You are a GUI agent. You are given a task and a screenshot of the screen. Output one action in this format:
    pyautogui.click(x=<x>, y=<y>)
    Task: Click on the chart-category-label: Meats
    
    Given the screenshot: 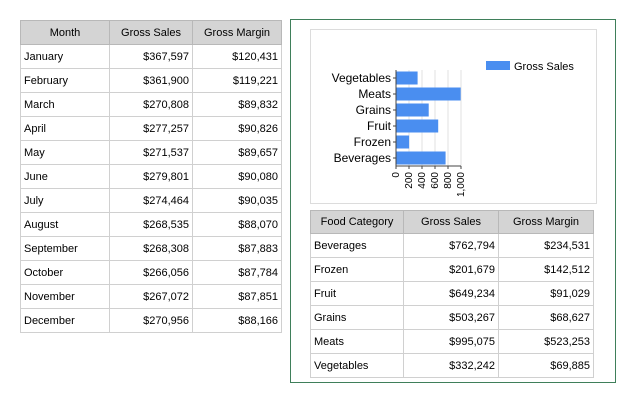 What is the action you would take?
    pyautogui.click(x=374, y=94)
    